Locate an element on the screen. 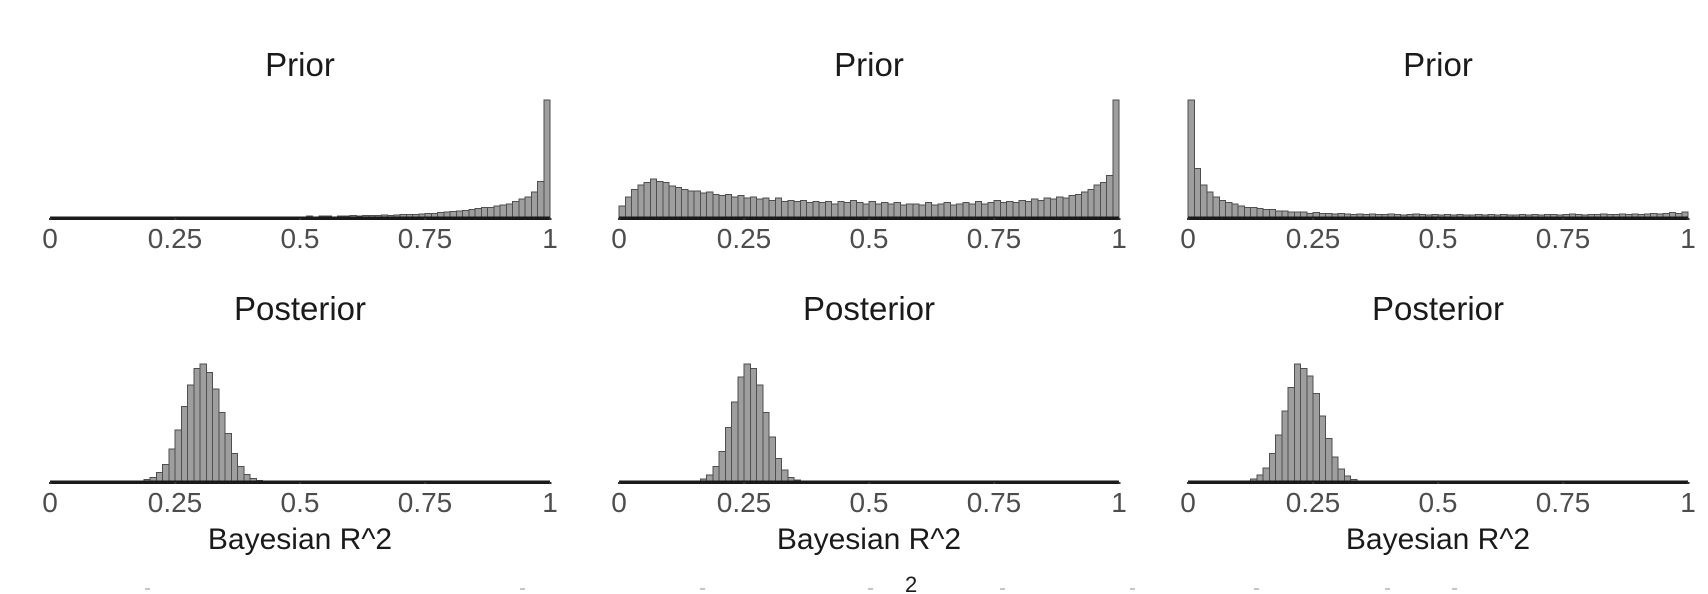 This screenshot has height=594, width=1708. panel-title: Posterior is located at coordinates (869, 308).